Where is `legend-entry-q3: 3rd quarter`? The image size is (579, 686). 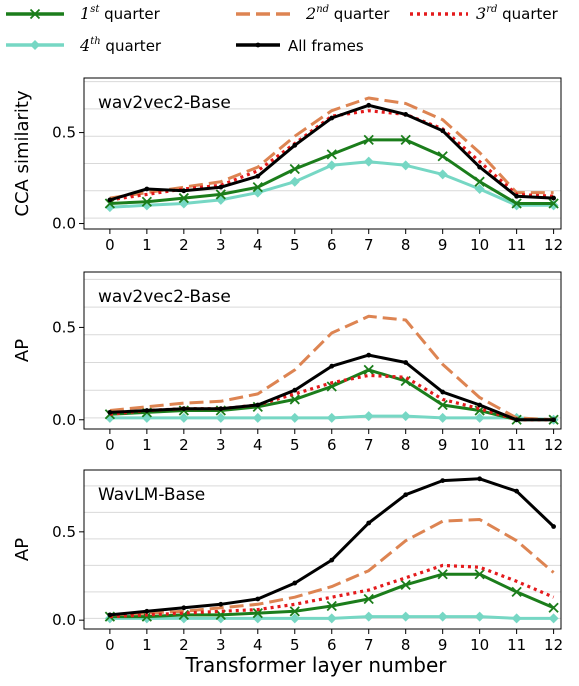
legend-entry-q3: 3rd quarter is located at coordinates (484, 13).